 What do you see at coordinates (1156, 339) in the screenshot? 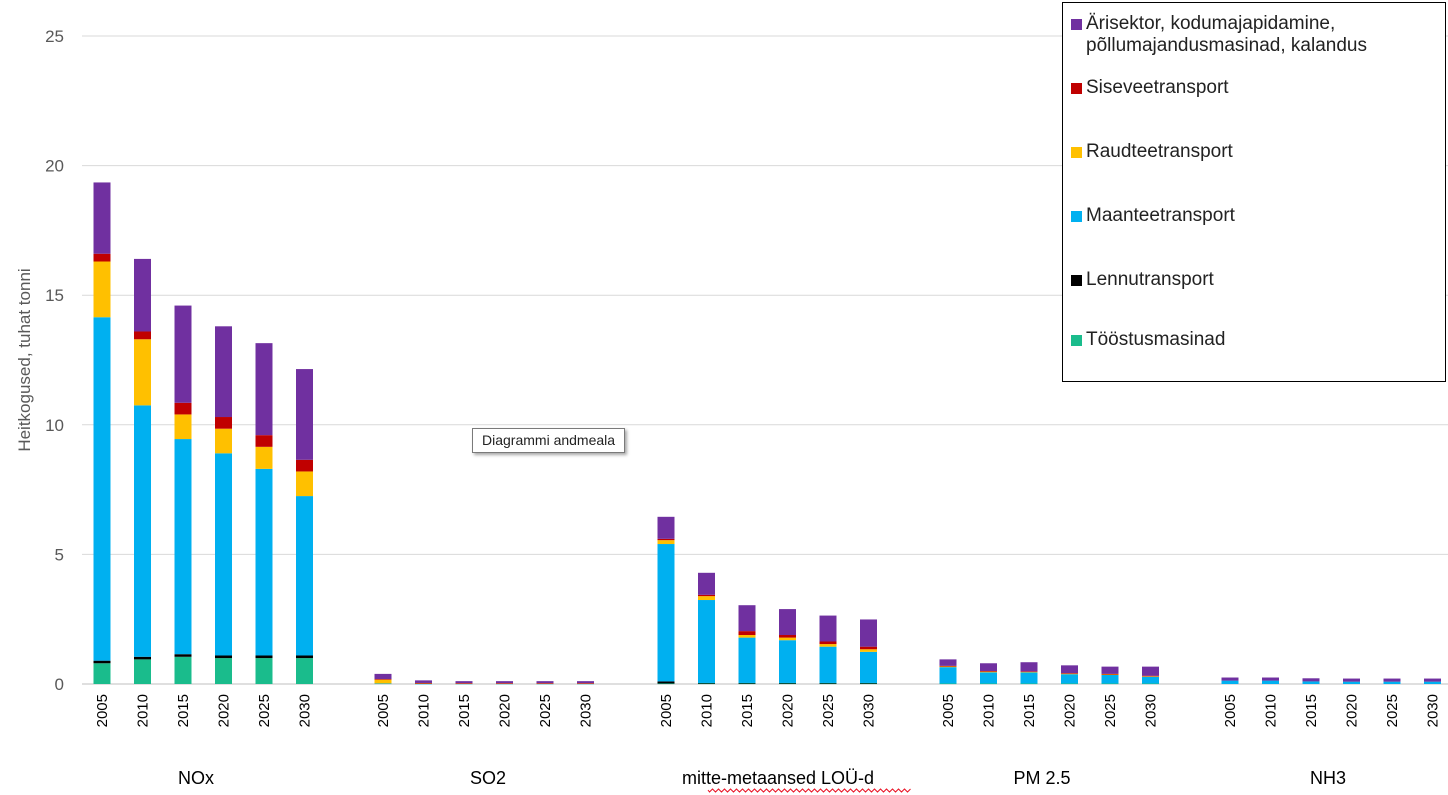
I see `legend-label: Tööstusmasinad` at bounding box center [1156, 339].